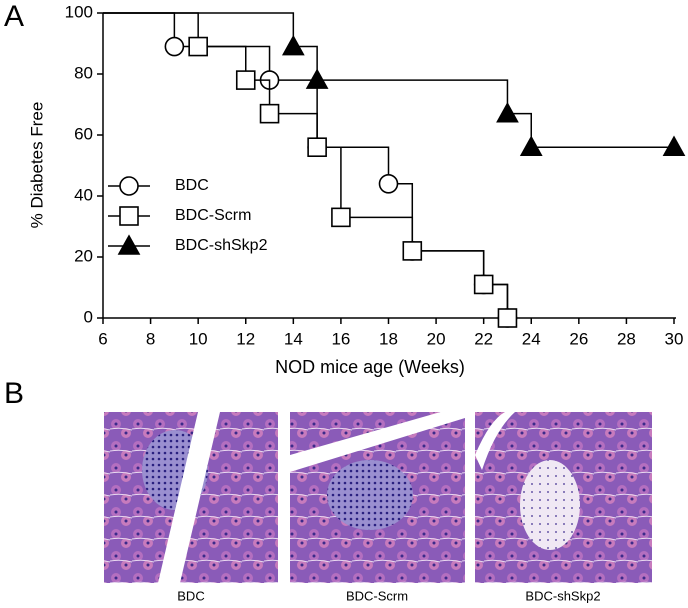  Describe the element at coordinates (36, 165) in the screenshot. I see `y-axis-label: % Diabetes Free` at that location.